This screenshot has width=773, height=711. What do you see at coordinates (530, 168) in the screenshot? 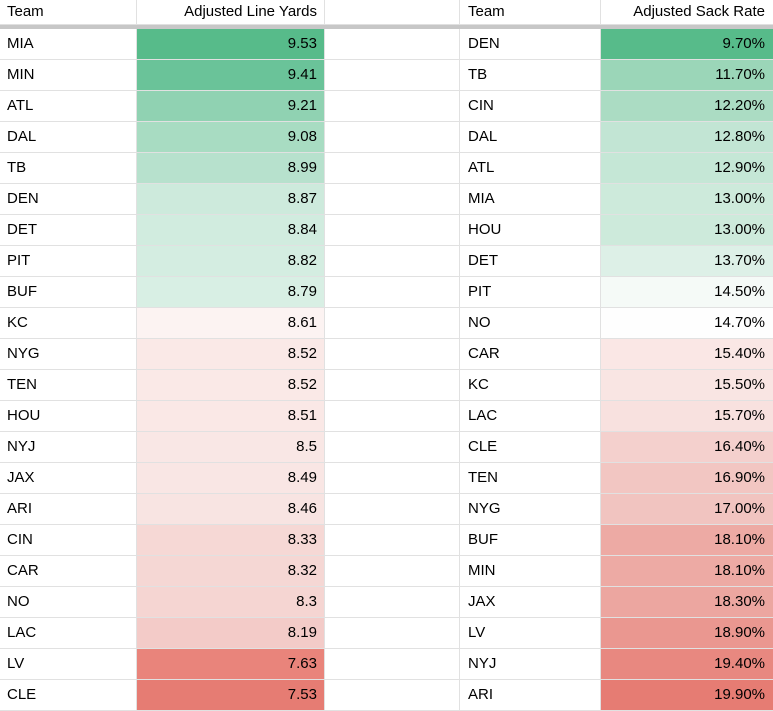
I see `right-team-cell: ATL` at bounding box center [530, 168].